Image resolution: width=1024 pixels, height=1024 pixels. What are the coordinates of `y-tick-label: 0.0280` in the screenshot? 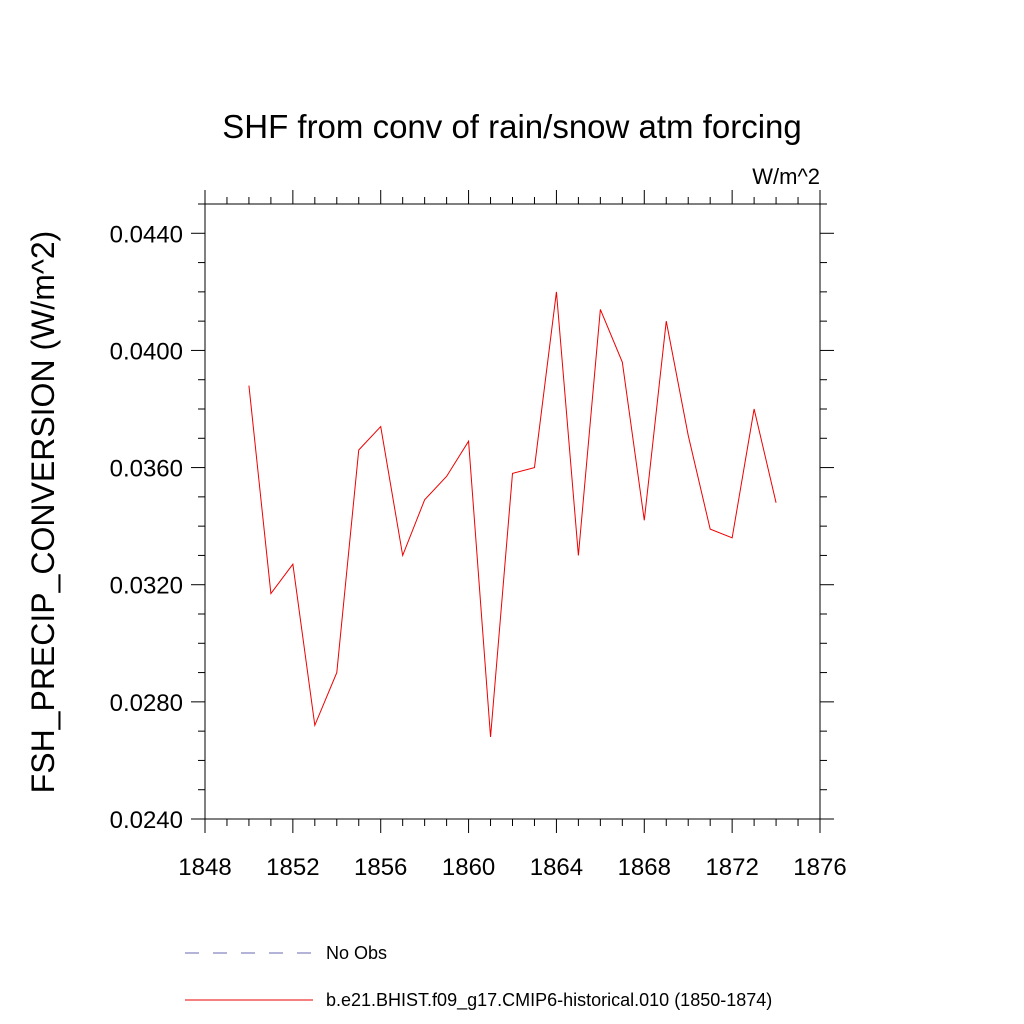 It's located at (146, 703).